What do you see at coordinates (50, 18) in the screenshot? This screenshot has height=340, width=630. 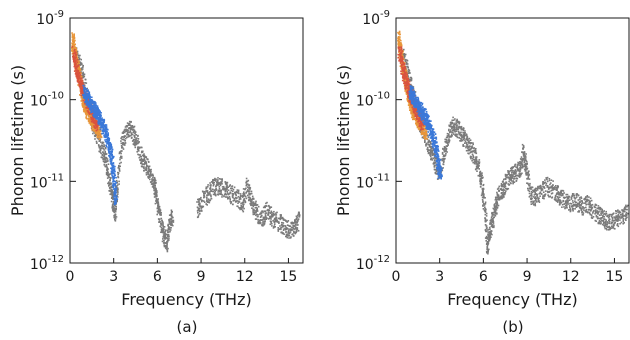 I see `y-tick-label: 10-9` at bounding box center [50, 18].